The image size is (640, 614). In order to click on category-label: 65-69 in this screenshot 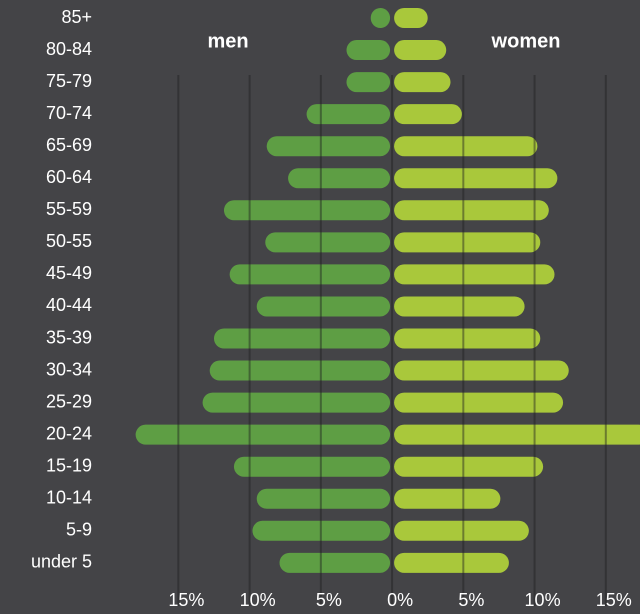, I will do `click(69, 145)`.